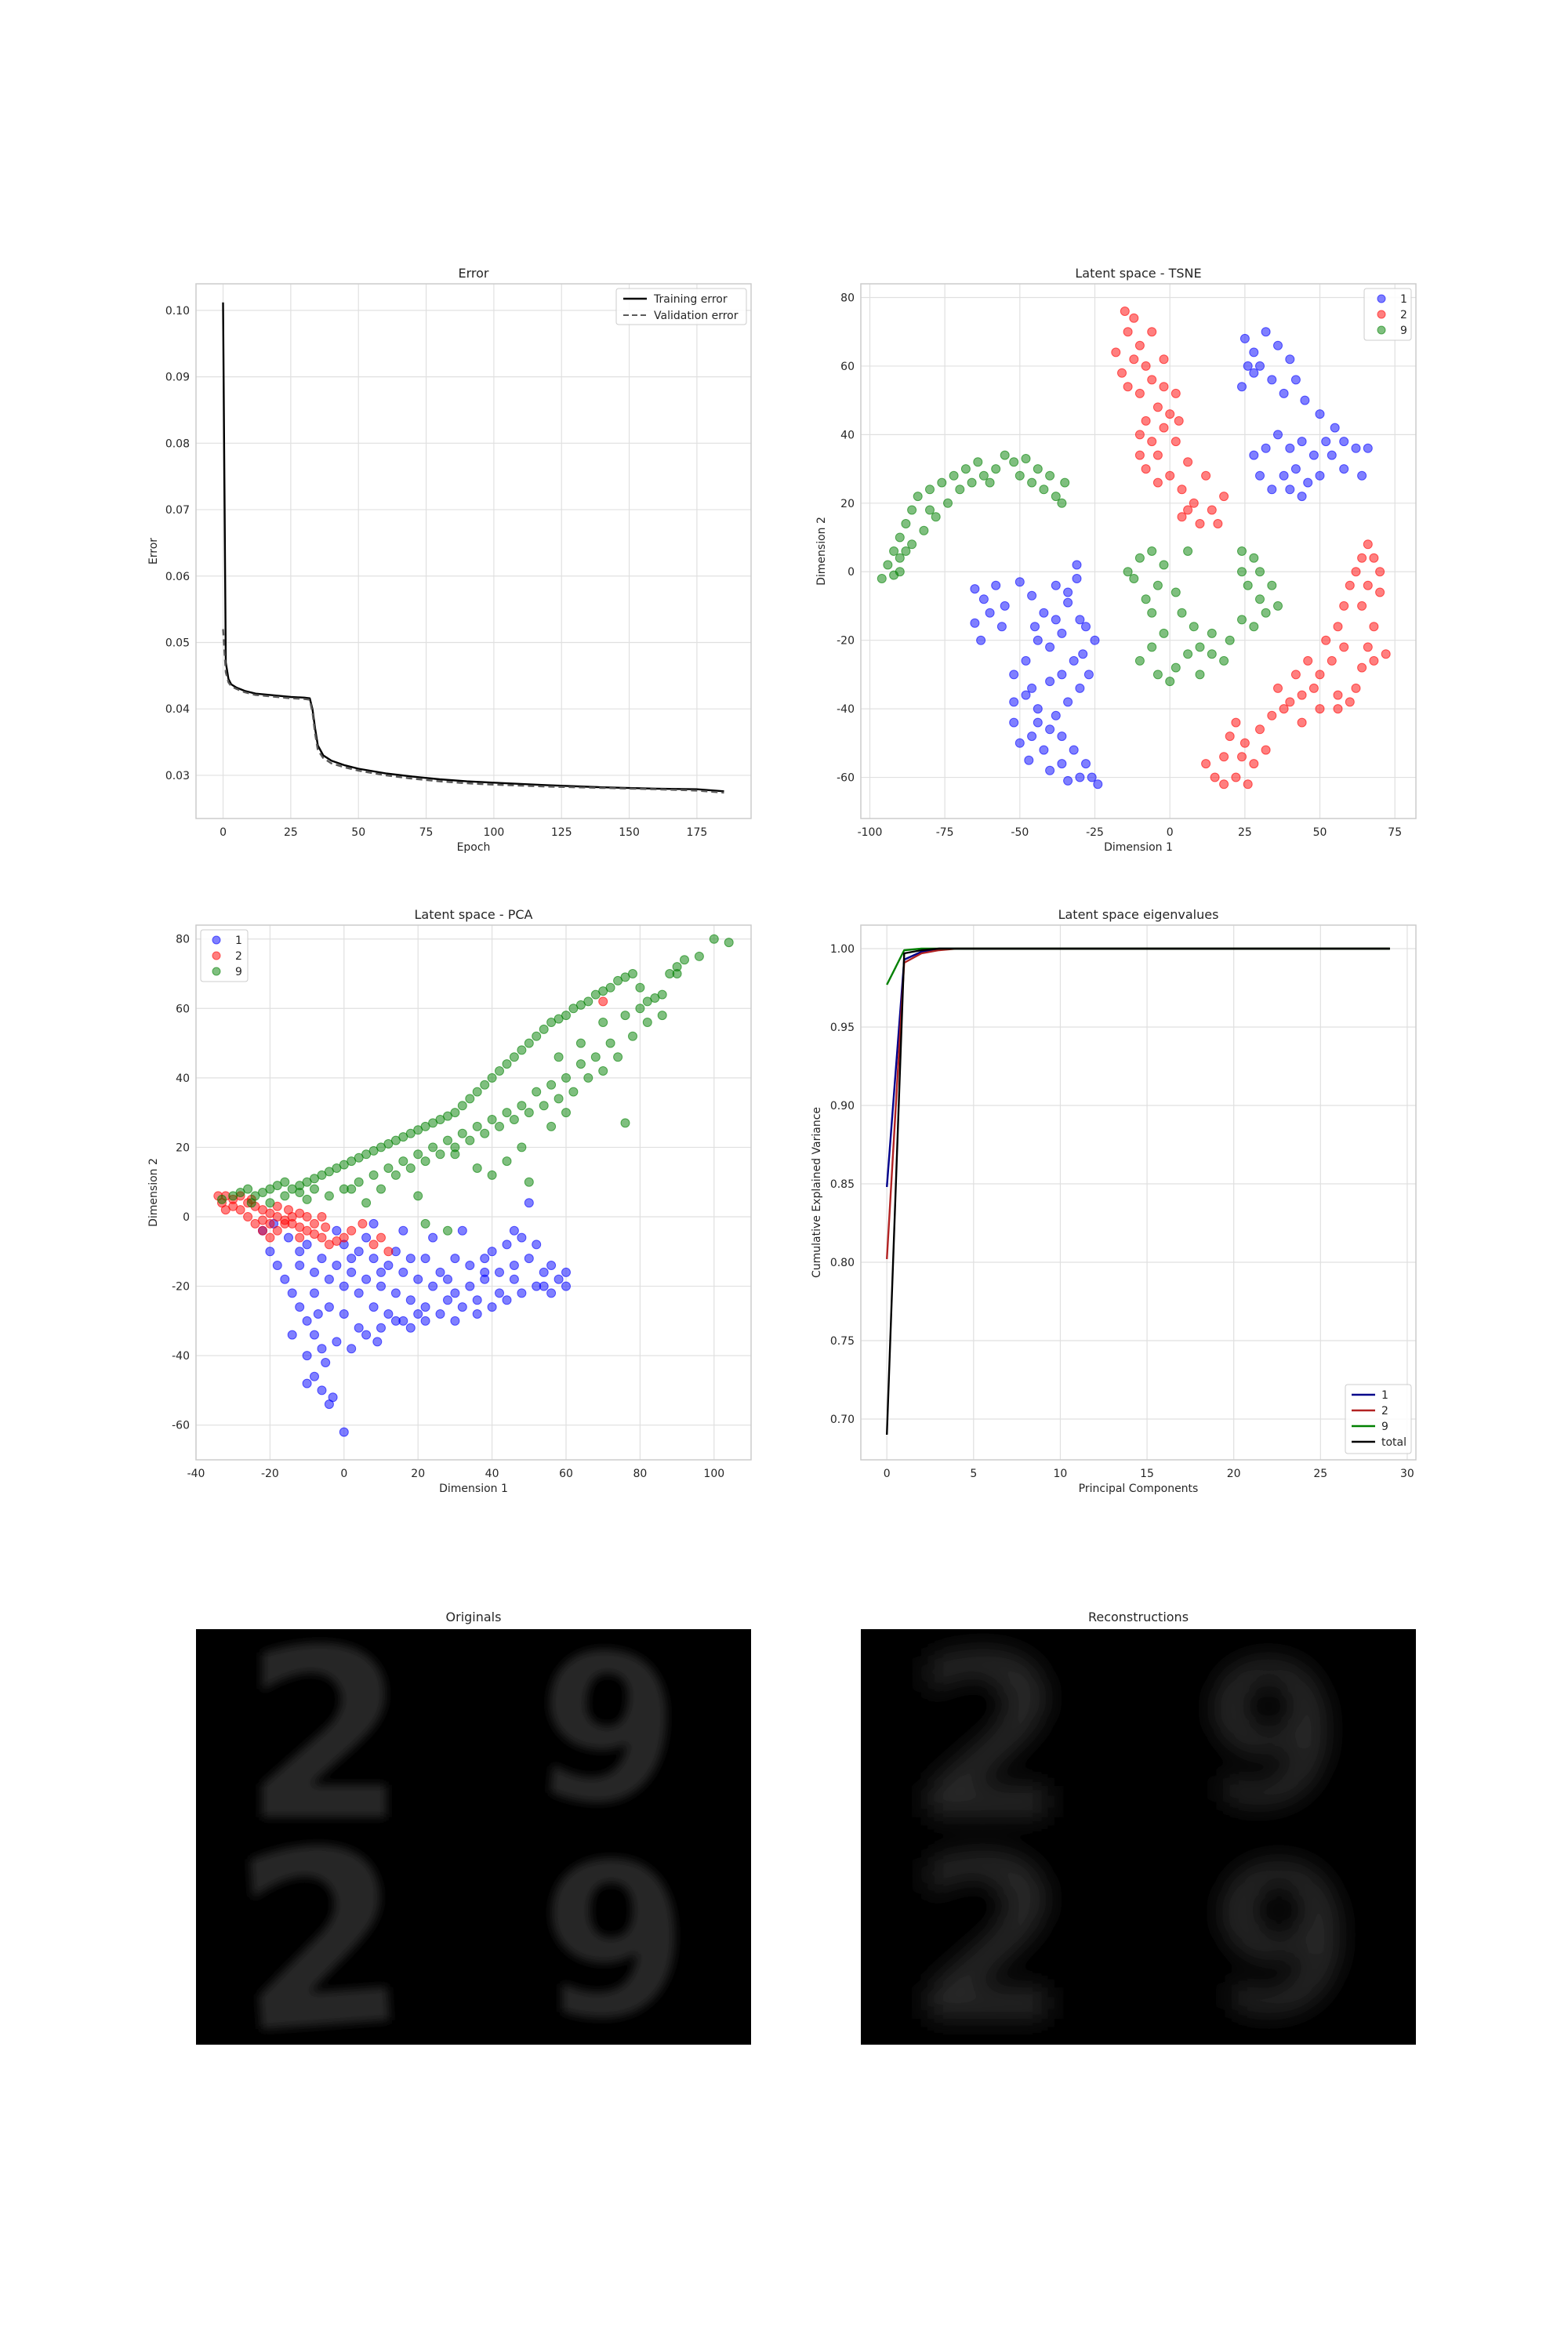  What do you see at coordinates (1061, 1474) in the screenshot?
I see `eigen-x-tick-label: 10` at bounding box center [1061, 1474].